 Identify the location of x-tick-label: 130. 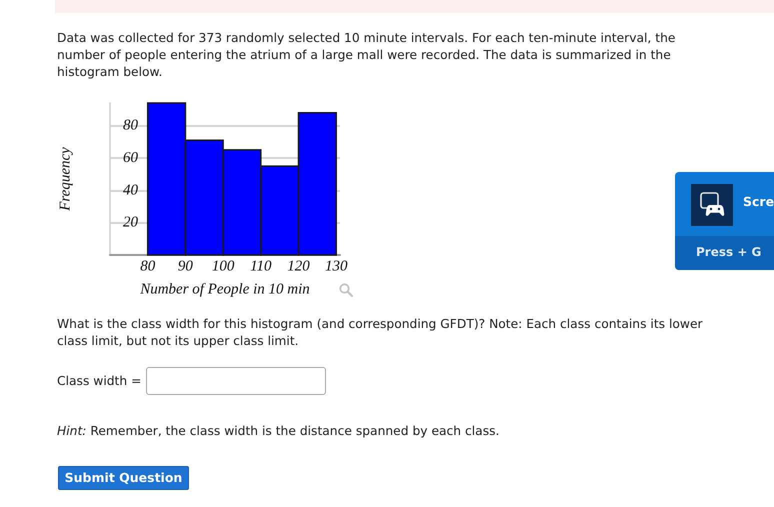
(336, 266).